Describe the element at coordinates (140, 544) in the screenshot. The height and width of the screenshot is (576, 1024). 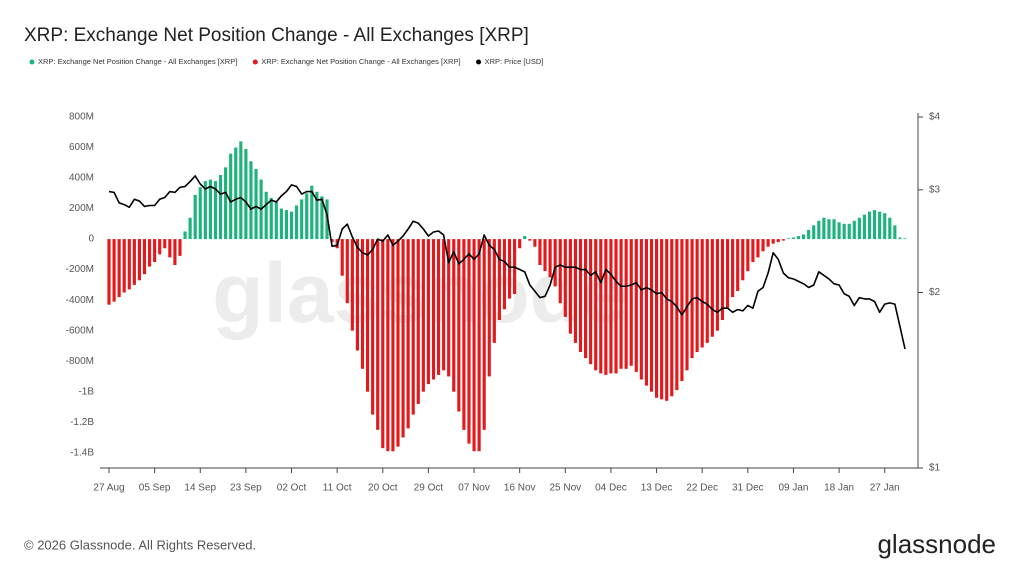
I see `footer: © 2026 Glassnode. All Rights Reserved.` at that location.